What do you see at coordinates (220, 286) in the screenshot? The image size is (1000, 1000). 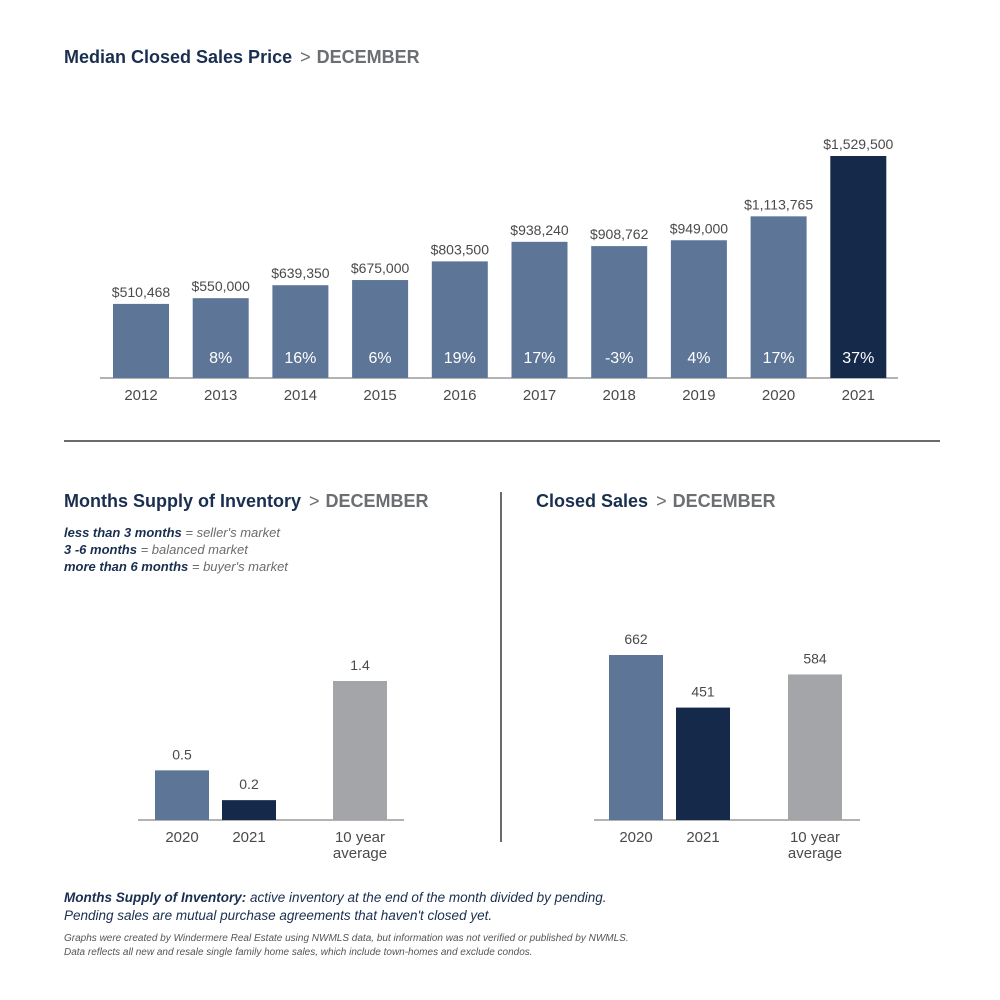 I see `value-label-2013: $550,000` at bounding box center [220, 286].